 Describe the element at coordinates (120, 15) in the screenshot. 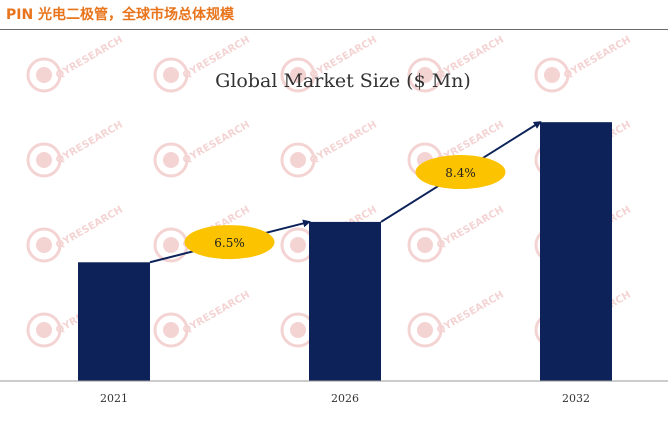

I see `page-title: PIN 光电二极管，全球市场总体规模` at that location.